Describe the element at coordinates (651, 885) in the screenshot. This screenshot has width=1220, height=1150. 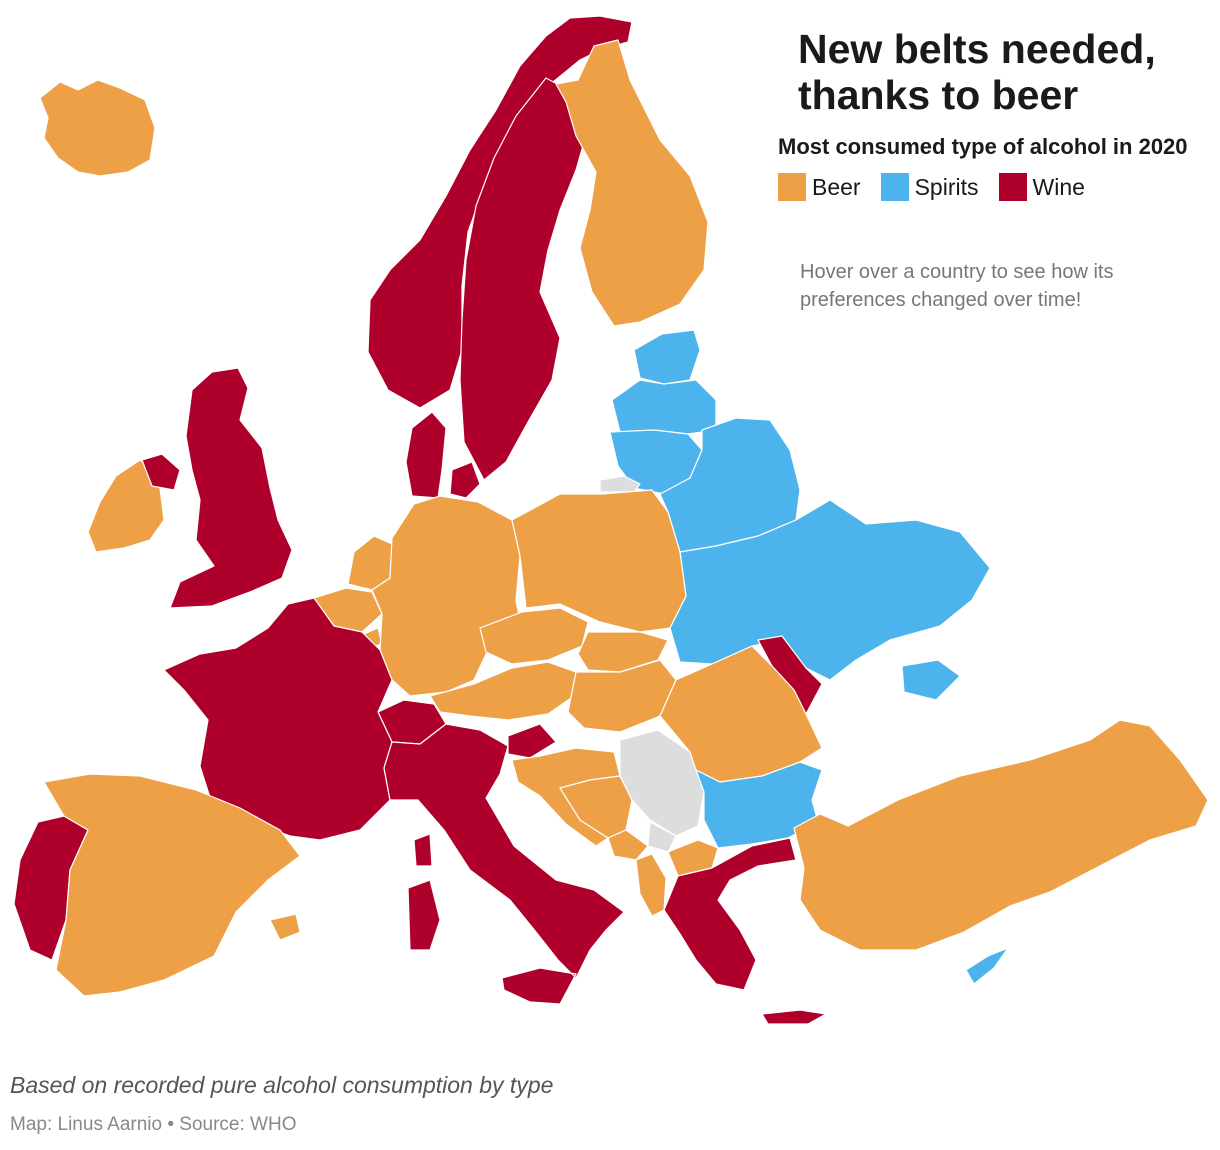
I see `country-albania: Albania` at that location.